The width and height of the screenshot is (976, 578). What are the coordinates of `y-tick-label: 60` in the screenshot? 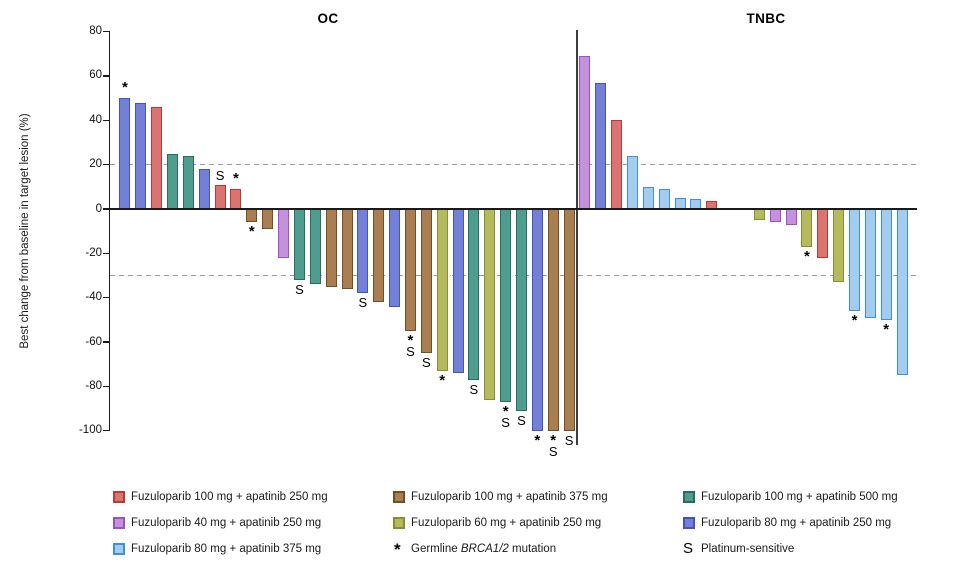 It's located at (95, 75).